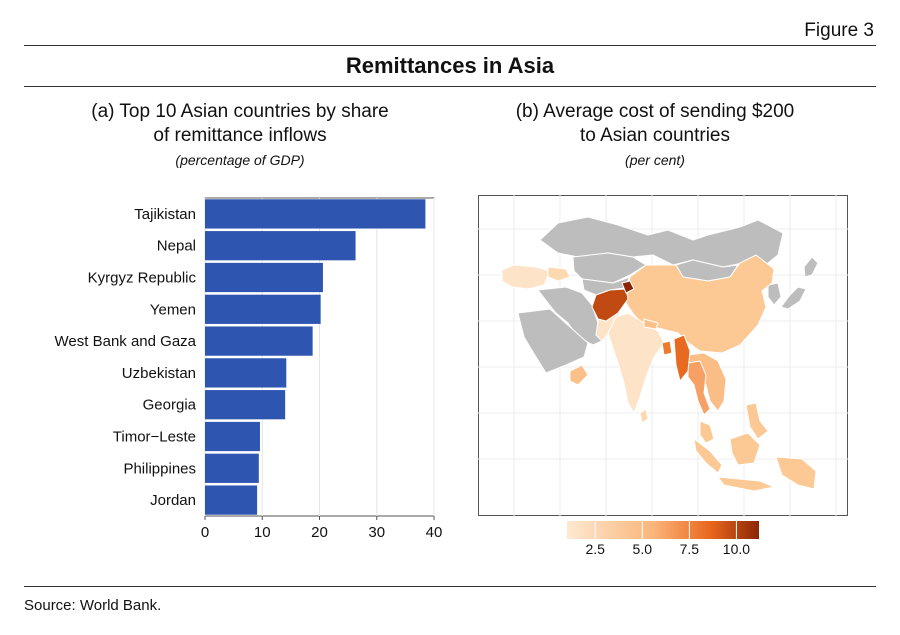 Image resolution: width=900 pixels, height=635 pixels. I want to click on caucasus-region, so click(559, 274).